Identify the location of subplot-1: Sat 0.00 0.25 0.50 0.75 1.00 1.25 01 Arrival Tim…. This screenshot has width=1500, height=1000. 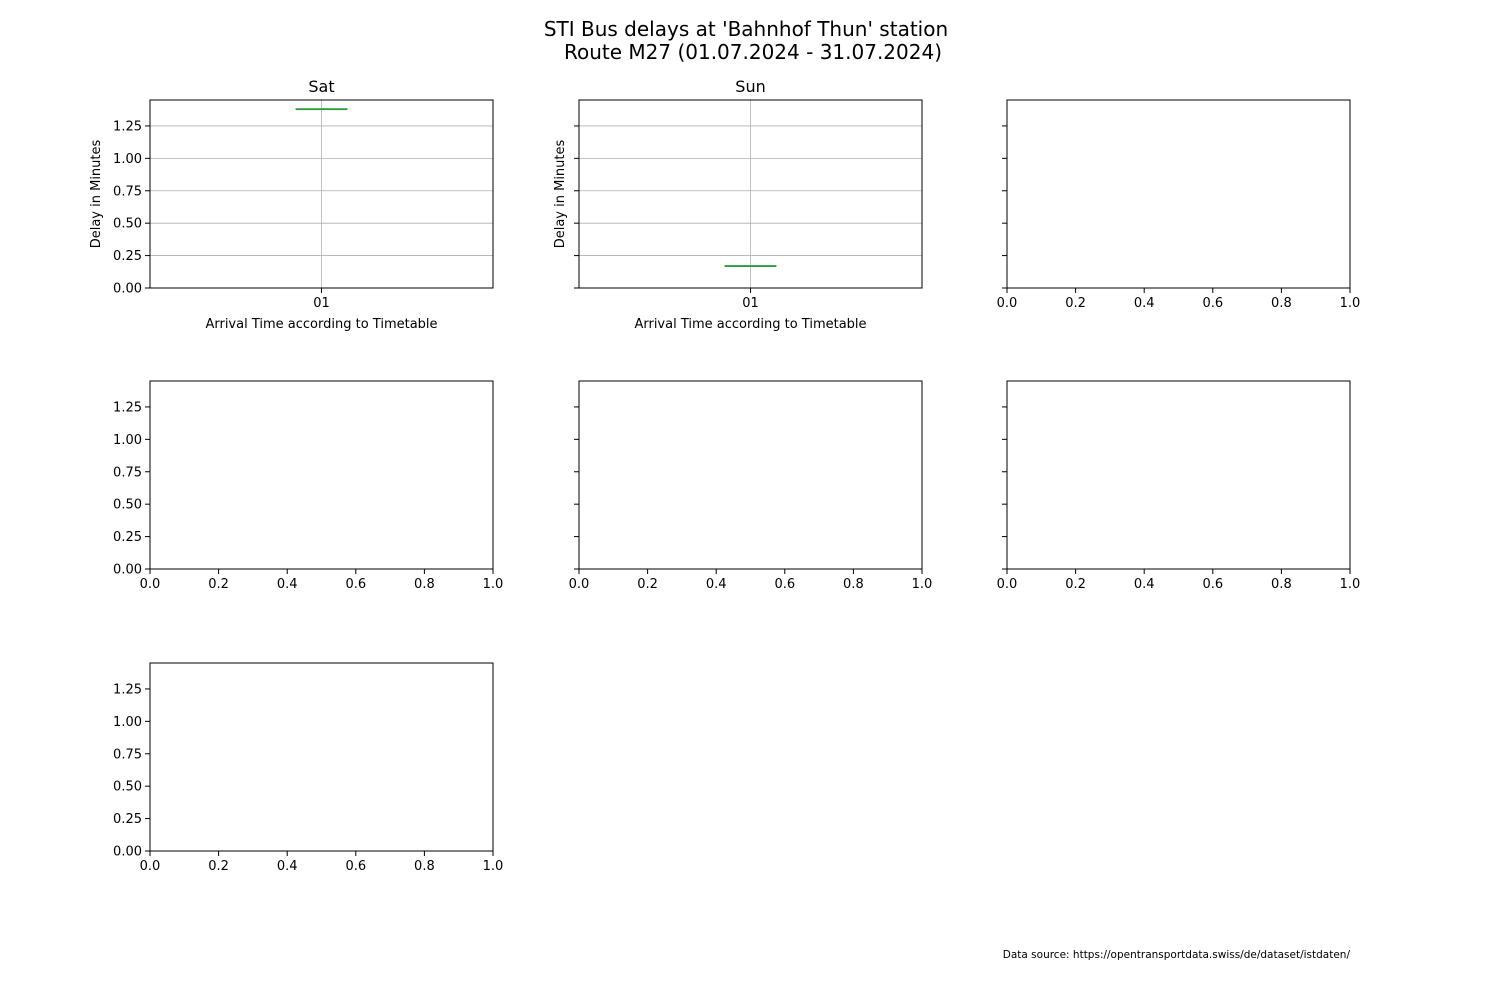
(291, 204).